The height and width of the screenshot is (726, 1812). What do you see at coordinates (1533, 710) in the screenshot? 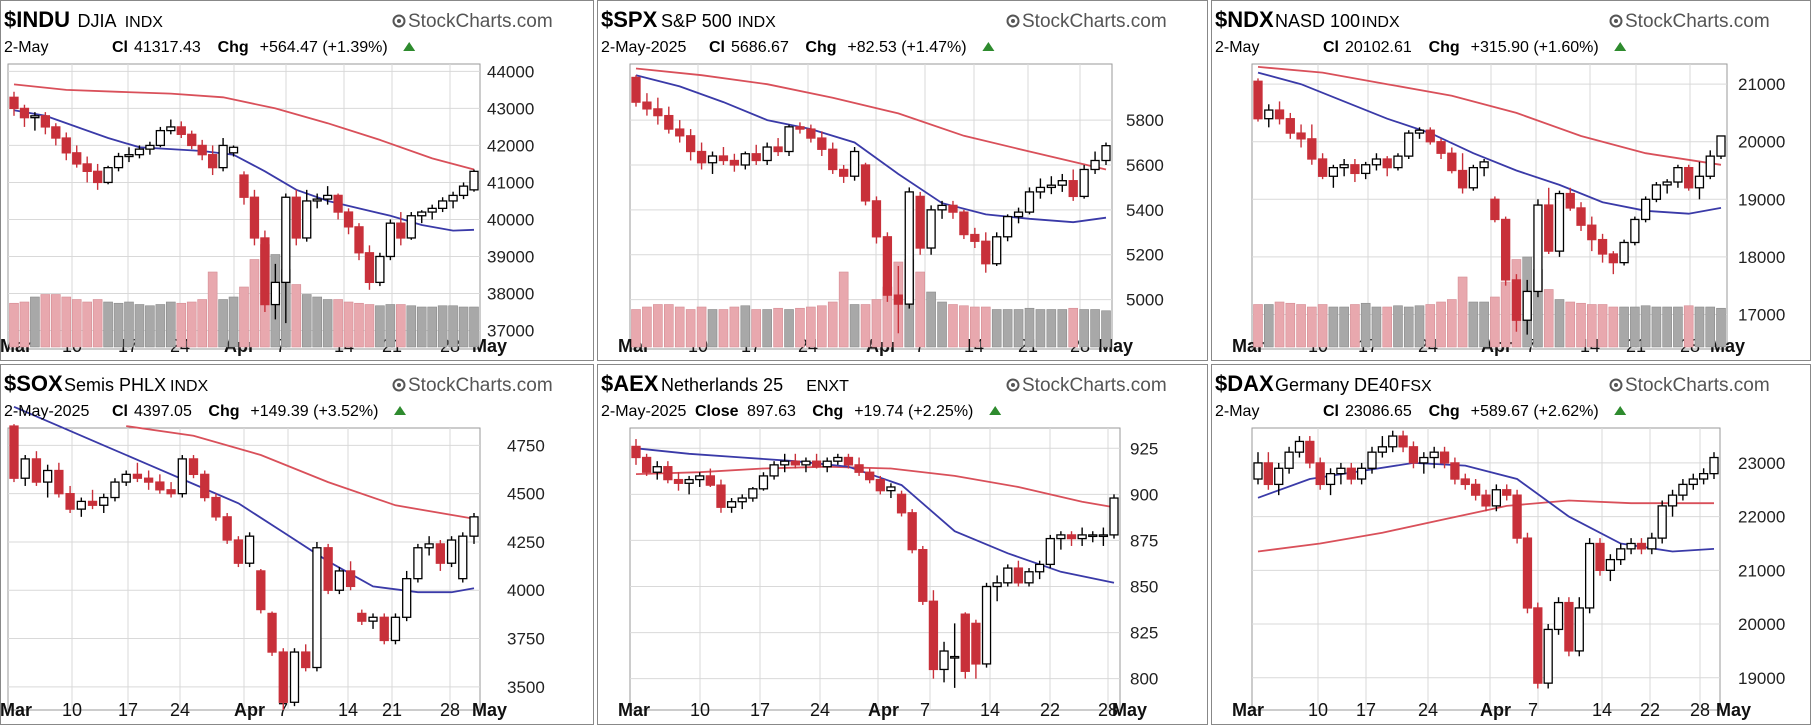
I see `x-tick-label: 7` at bounding box center [1533, 710].